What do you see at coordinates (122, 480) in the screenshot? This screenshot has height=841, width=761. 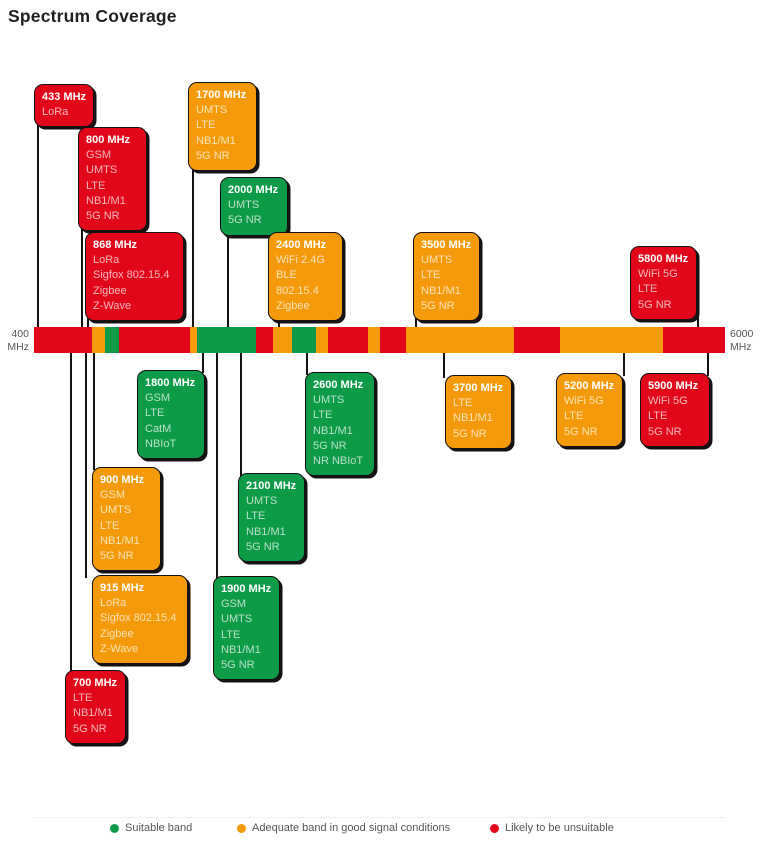 I see `band-frequency-label: 900 MHz` at bounding box center [122, 480].